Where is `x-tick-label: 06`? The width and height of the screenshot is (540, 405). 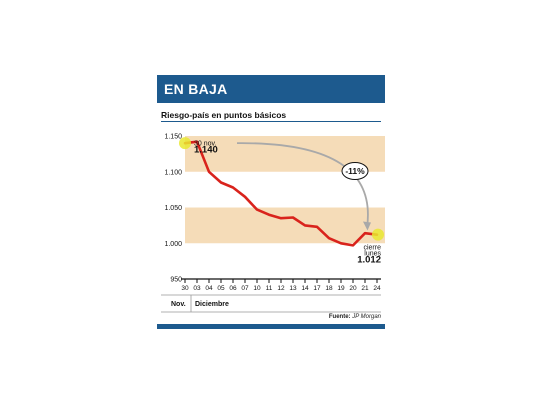 x-tick-label: 06 is located at coordinates (233, 288).